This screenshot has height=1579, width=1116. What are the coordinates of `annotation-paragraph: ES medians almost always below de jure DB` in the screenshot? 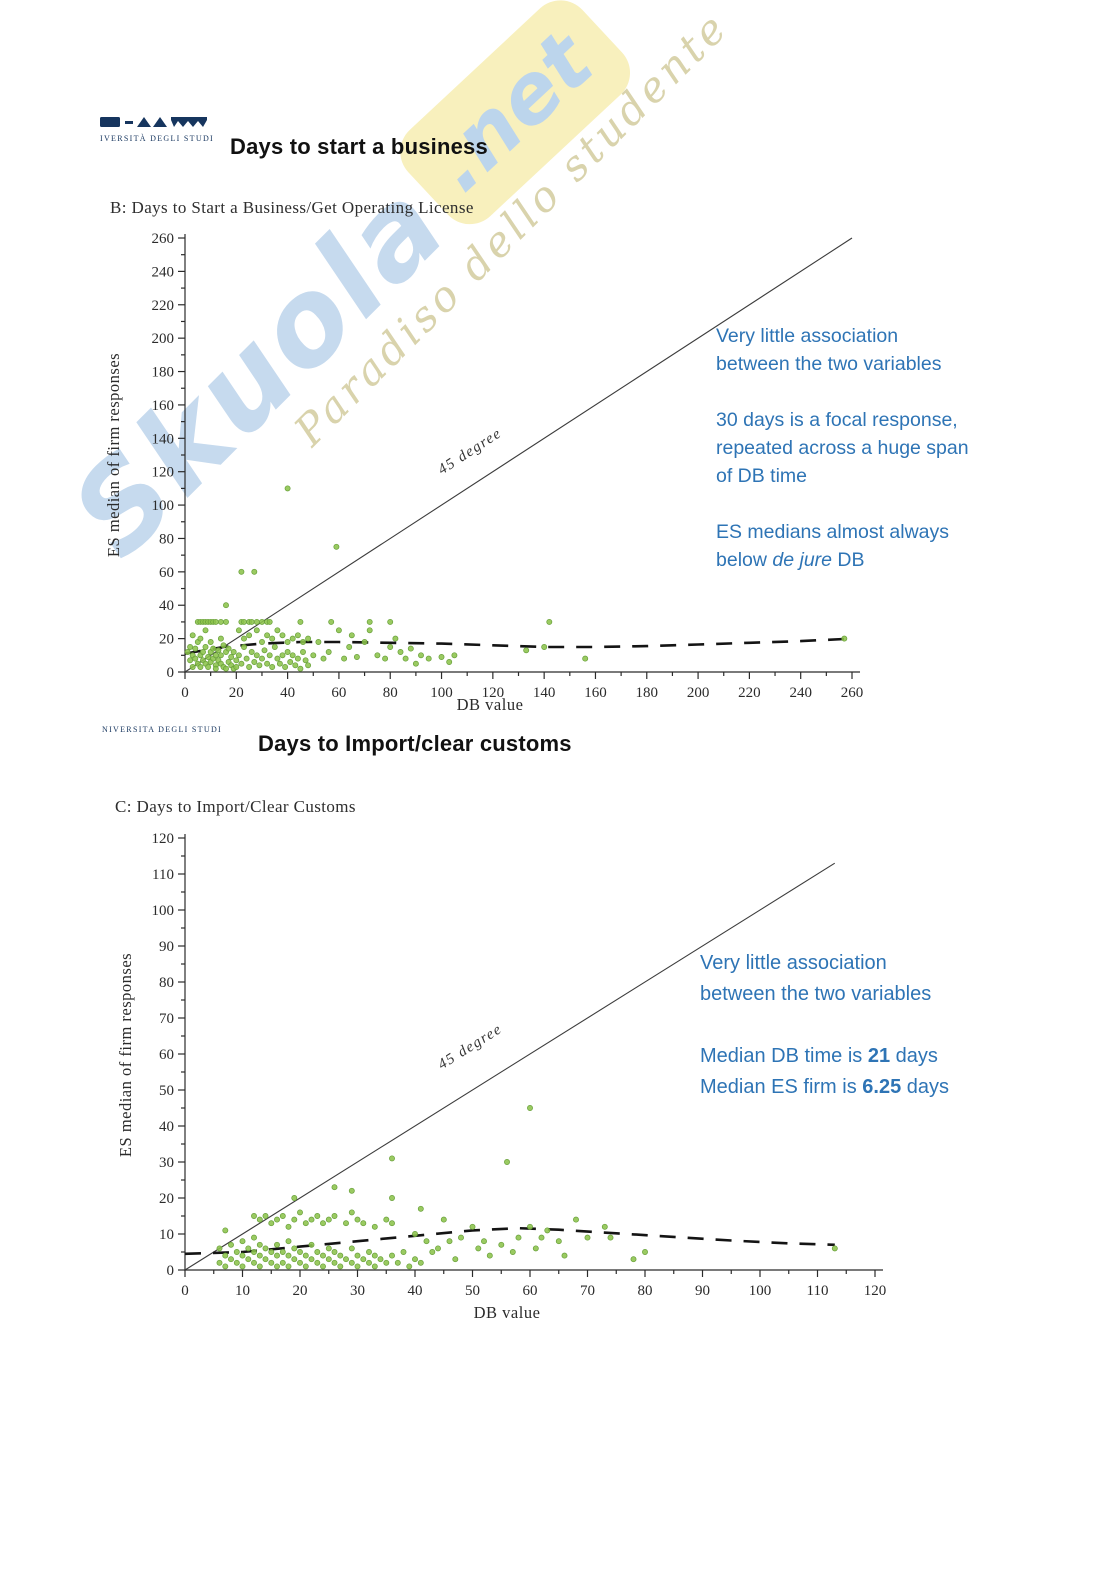 It's located at (871, 546).